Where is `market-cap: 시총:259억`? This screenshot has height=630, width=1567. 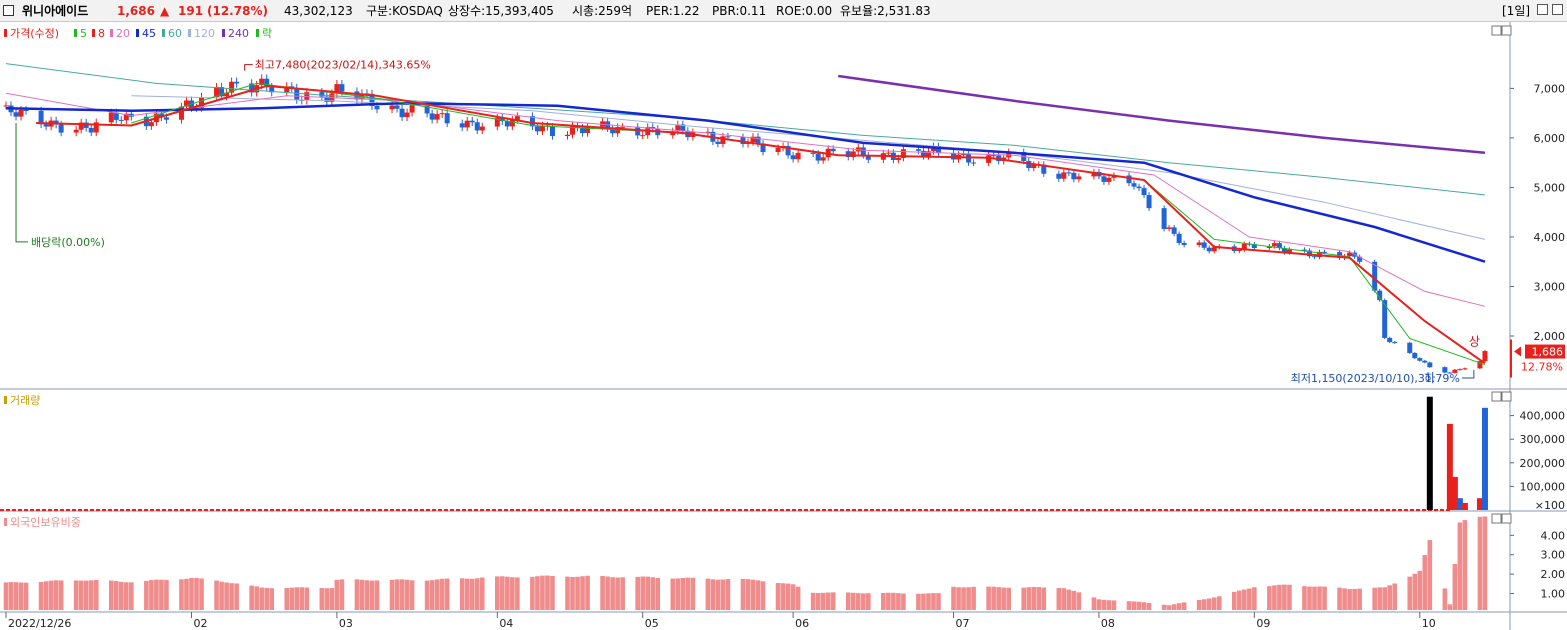
market-cap: 시총:259억 is located at coordinates (602, 11).